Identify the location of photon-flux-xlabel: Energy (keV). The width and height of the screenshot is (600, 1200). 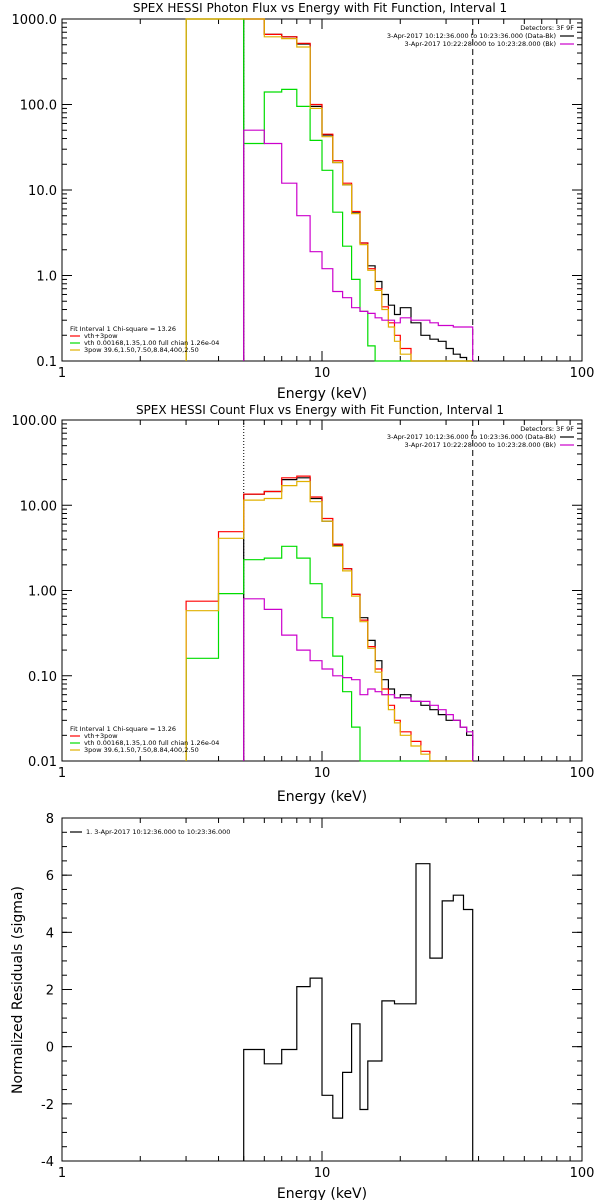
(322, 394).